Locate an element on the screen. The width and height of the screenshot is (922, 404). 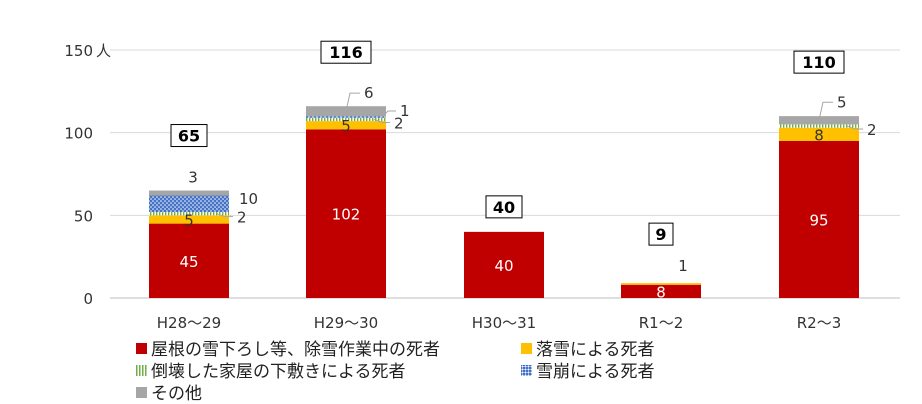
total-label: 40 is located at coordinates (504, 207).